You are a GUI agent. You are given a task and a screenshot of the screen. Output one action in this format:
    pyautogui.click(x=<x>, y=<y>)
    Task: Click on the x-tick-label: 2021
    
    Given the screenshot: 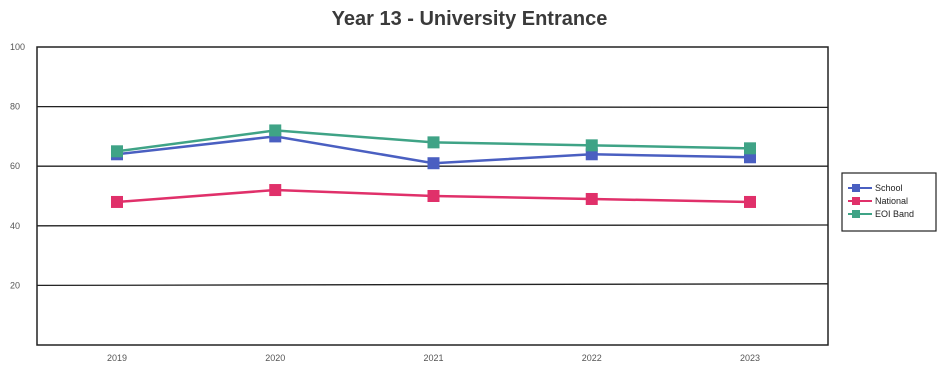 What is the action you would take?
    pyautogui.click(x=433, y=358)
    